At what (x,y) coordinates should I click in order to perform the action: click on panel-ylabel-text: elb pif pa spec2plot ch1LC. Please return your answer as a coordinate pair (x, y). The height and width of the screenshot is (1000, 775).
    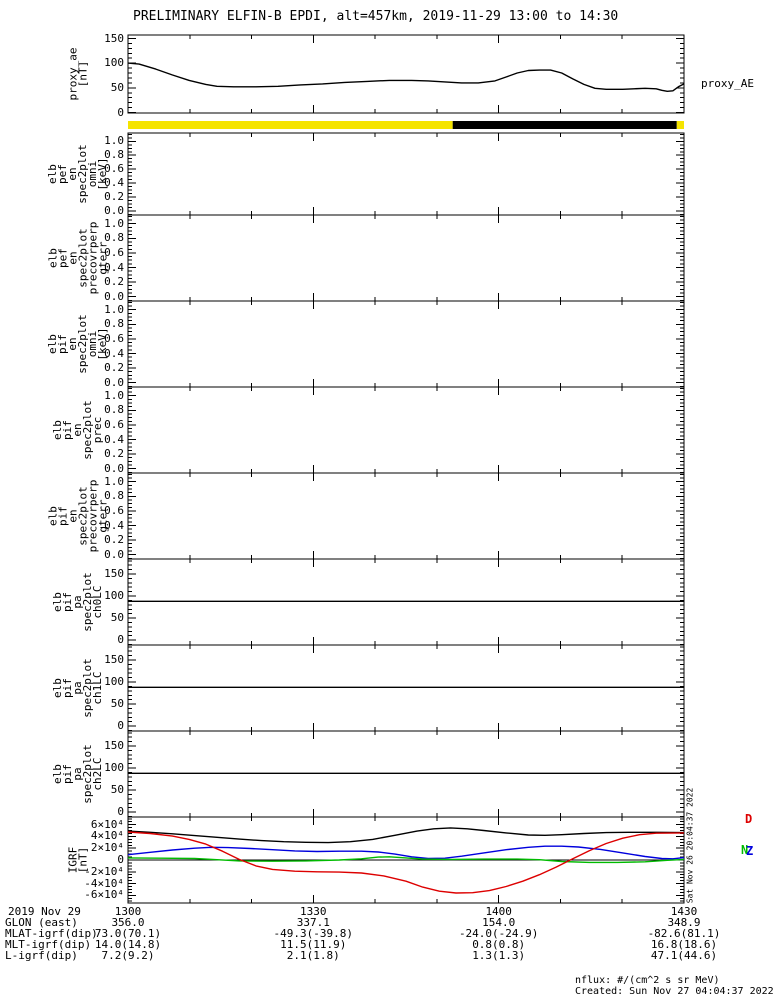
    Looking at the image, I should click on (77, 688).